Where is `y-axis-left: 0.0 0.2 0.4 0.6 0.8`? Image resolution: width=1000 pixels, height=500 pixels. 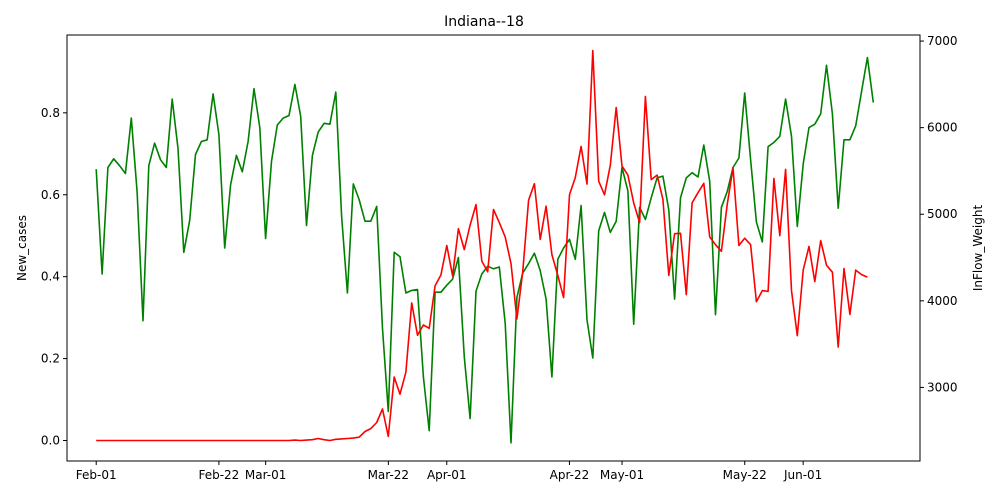
y-axis-left: 0.0 0.2 0.4 0.6 0.8 is located at coordinates (54, 277).